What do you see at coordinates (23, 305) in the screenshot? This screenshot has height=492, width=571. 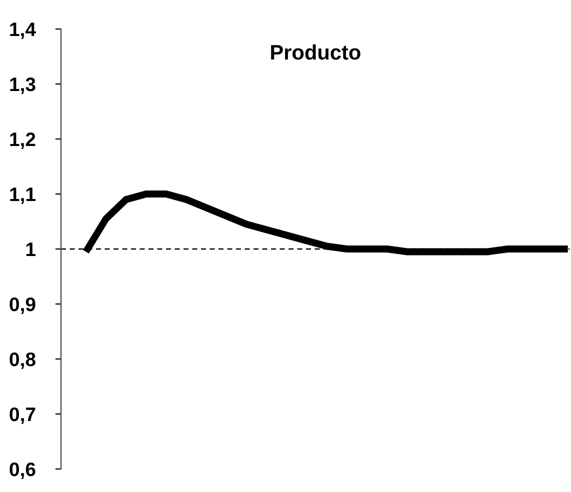 I see `y-tick-label: 0,9` at bounding box center [23, 305].